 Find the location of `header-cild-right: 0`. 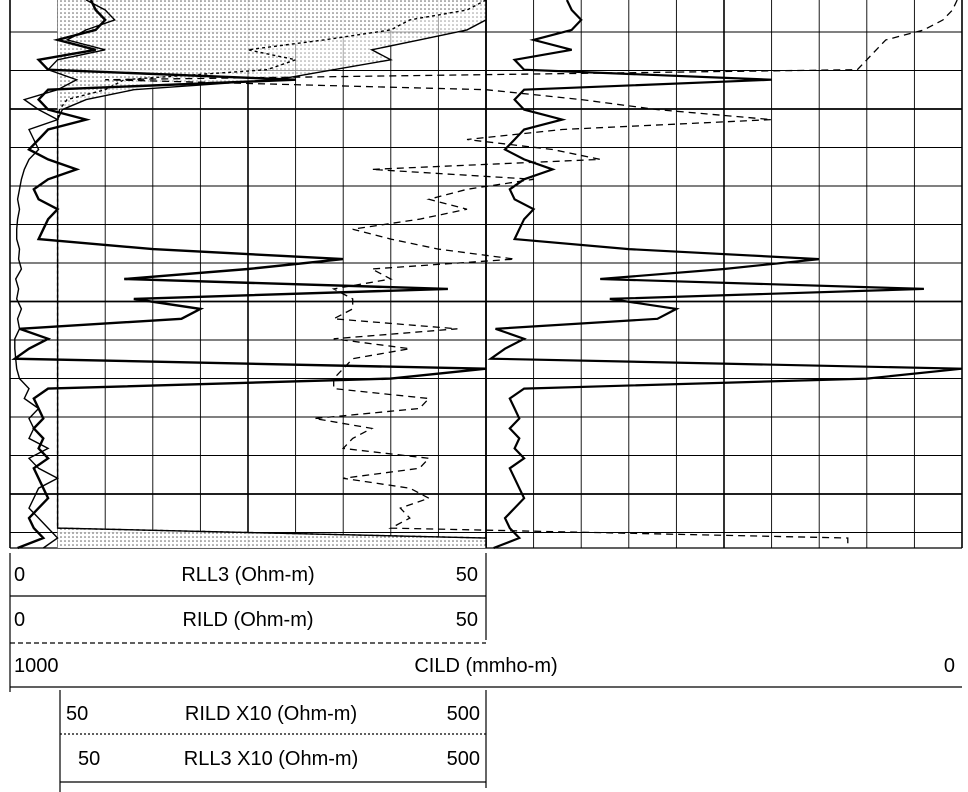

header-cild-right: 0 is located at coordinates (949, 666).